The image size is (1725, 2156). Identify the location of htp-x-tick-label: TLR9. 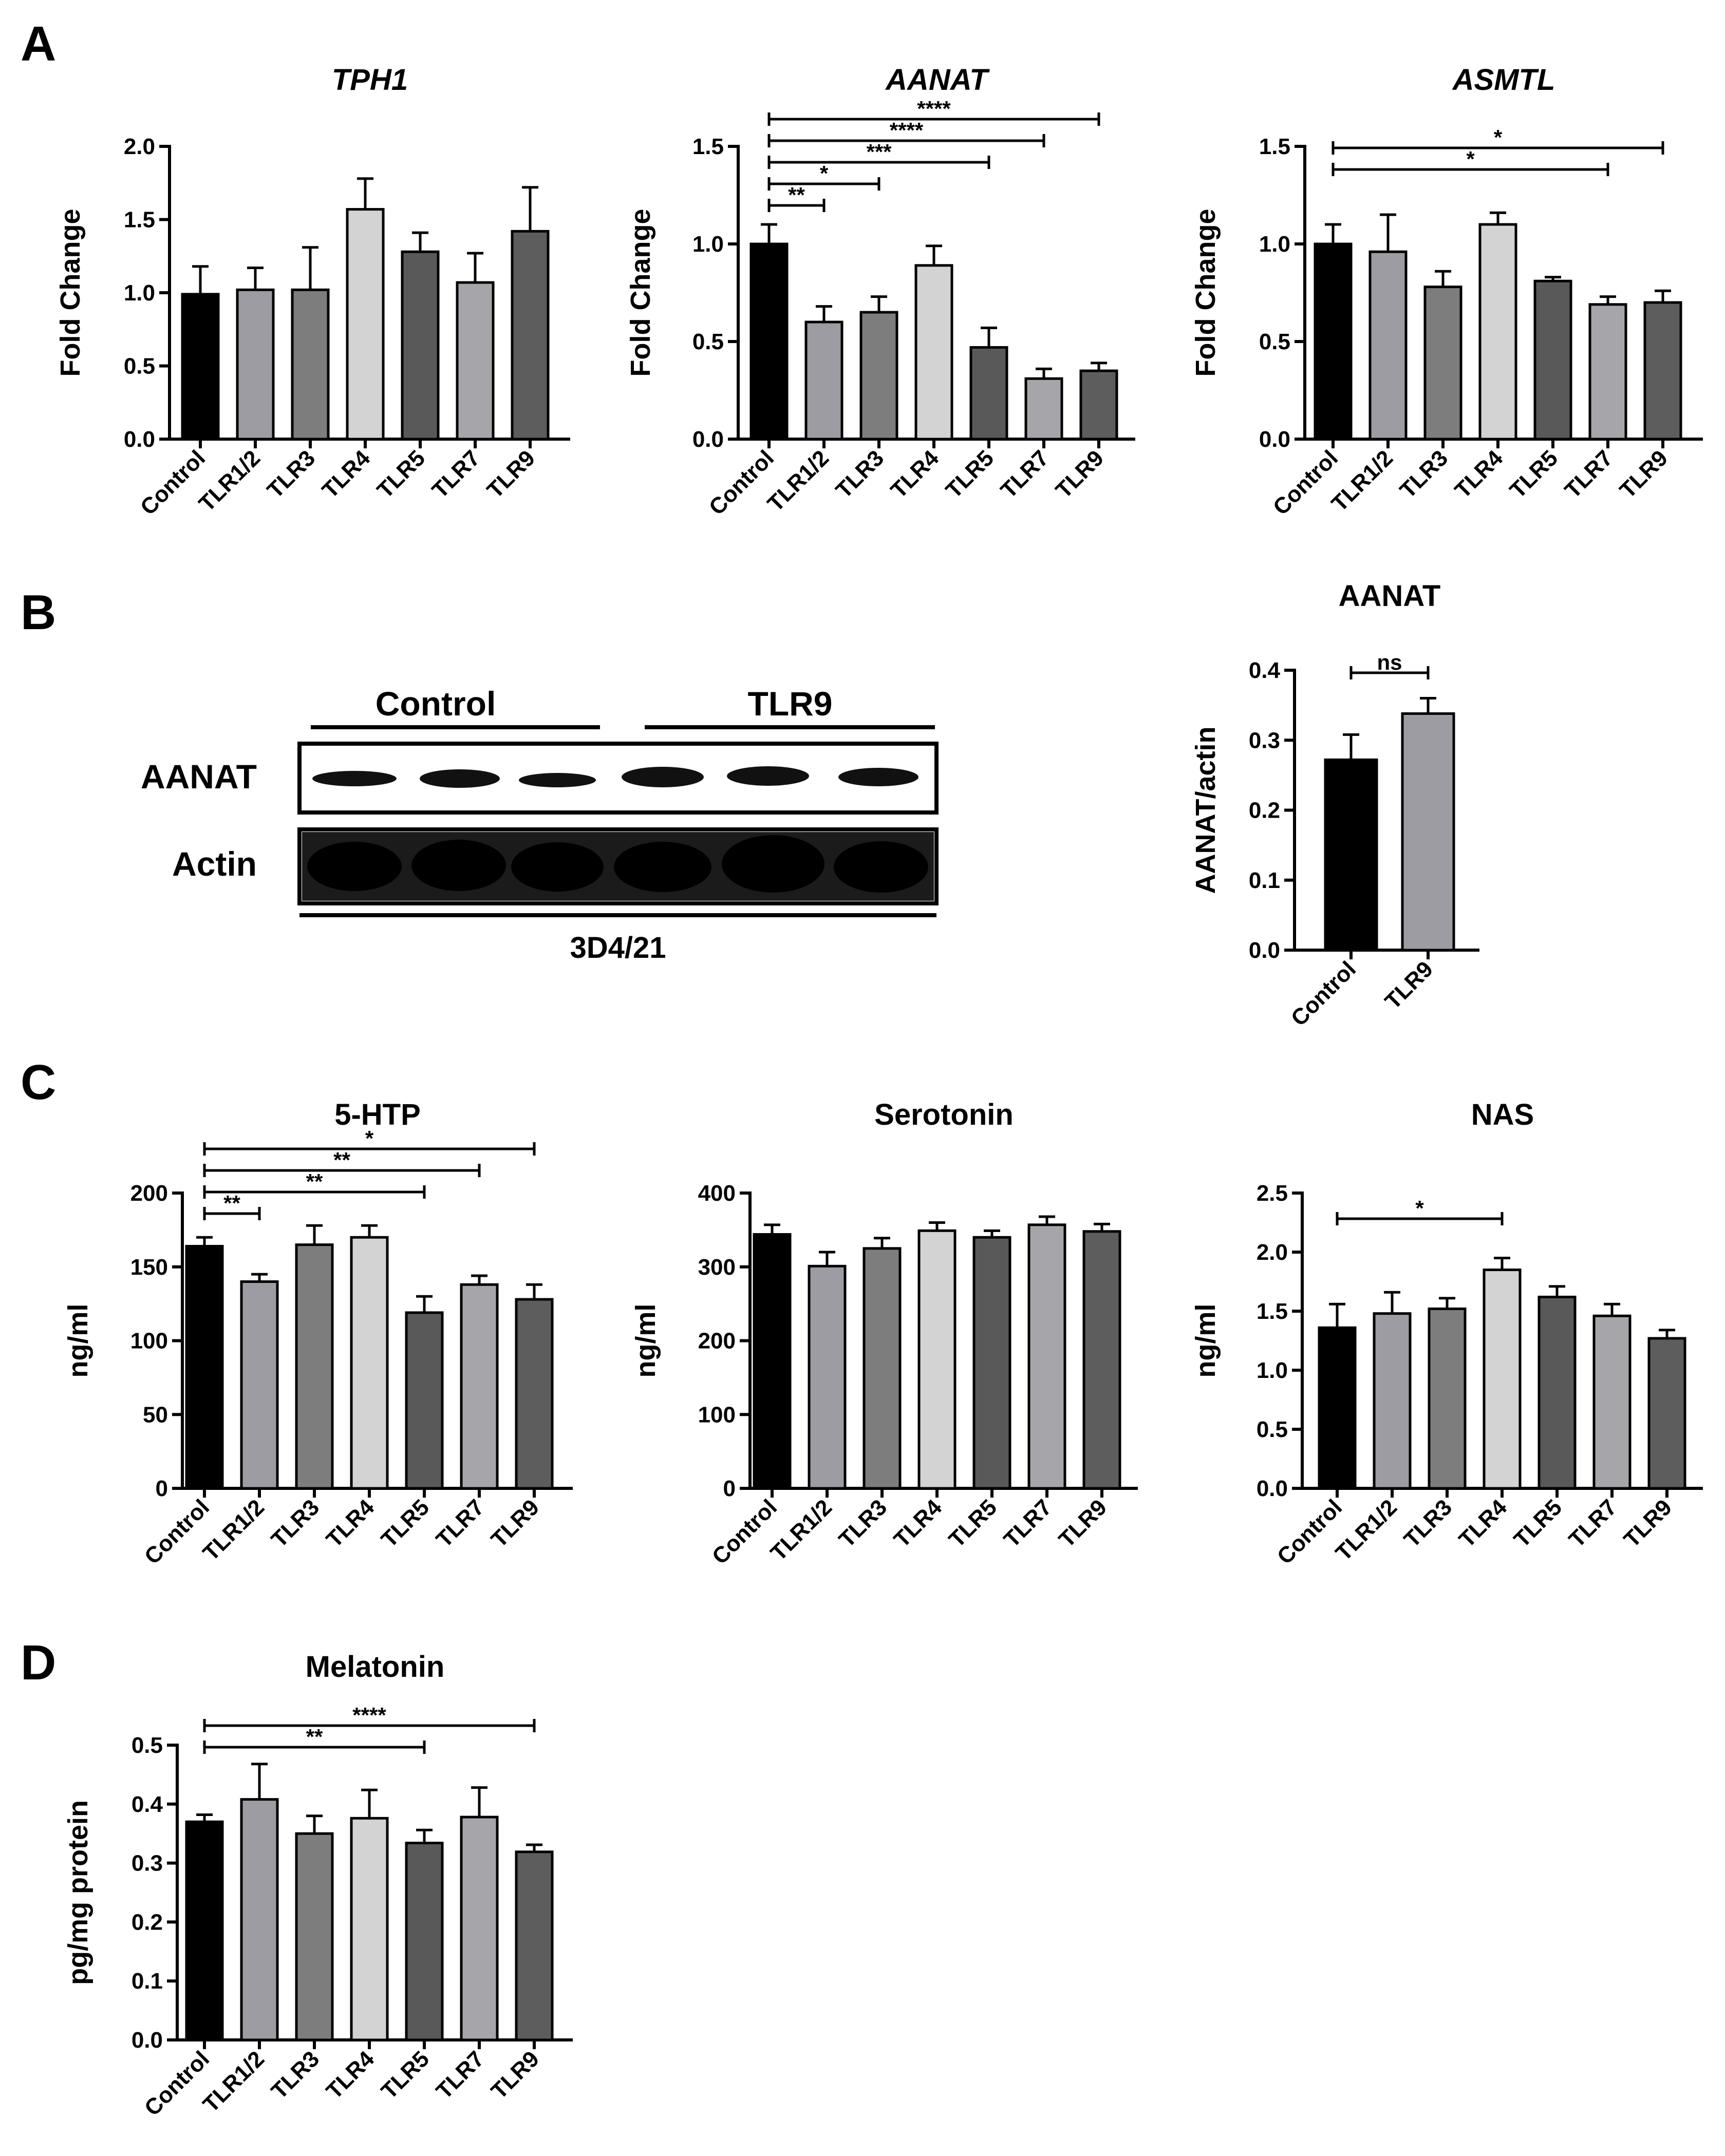
(515, 1523).